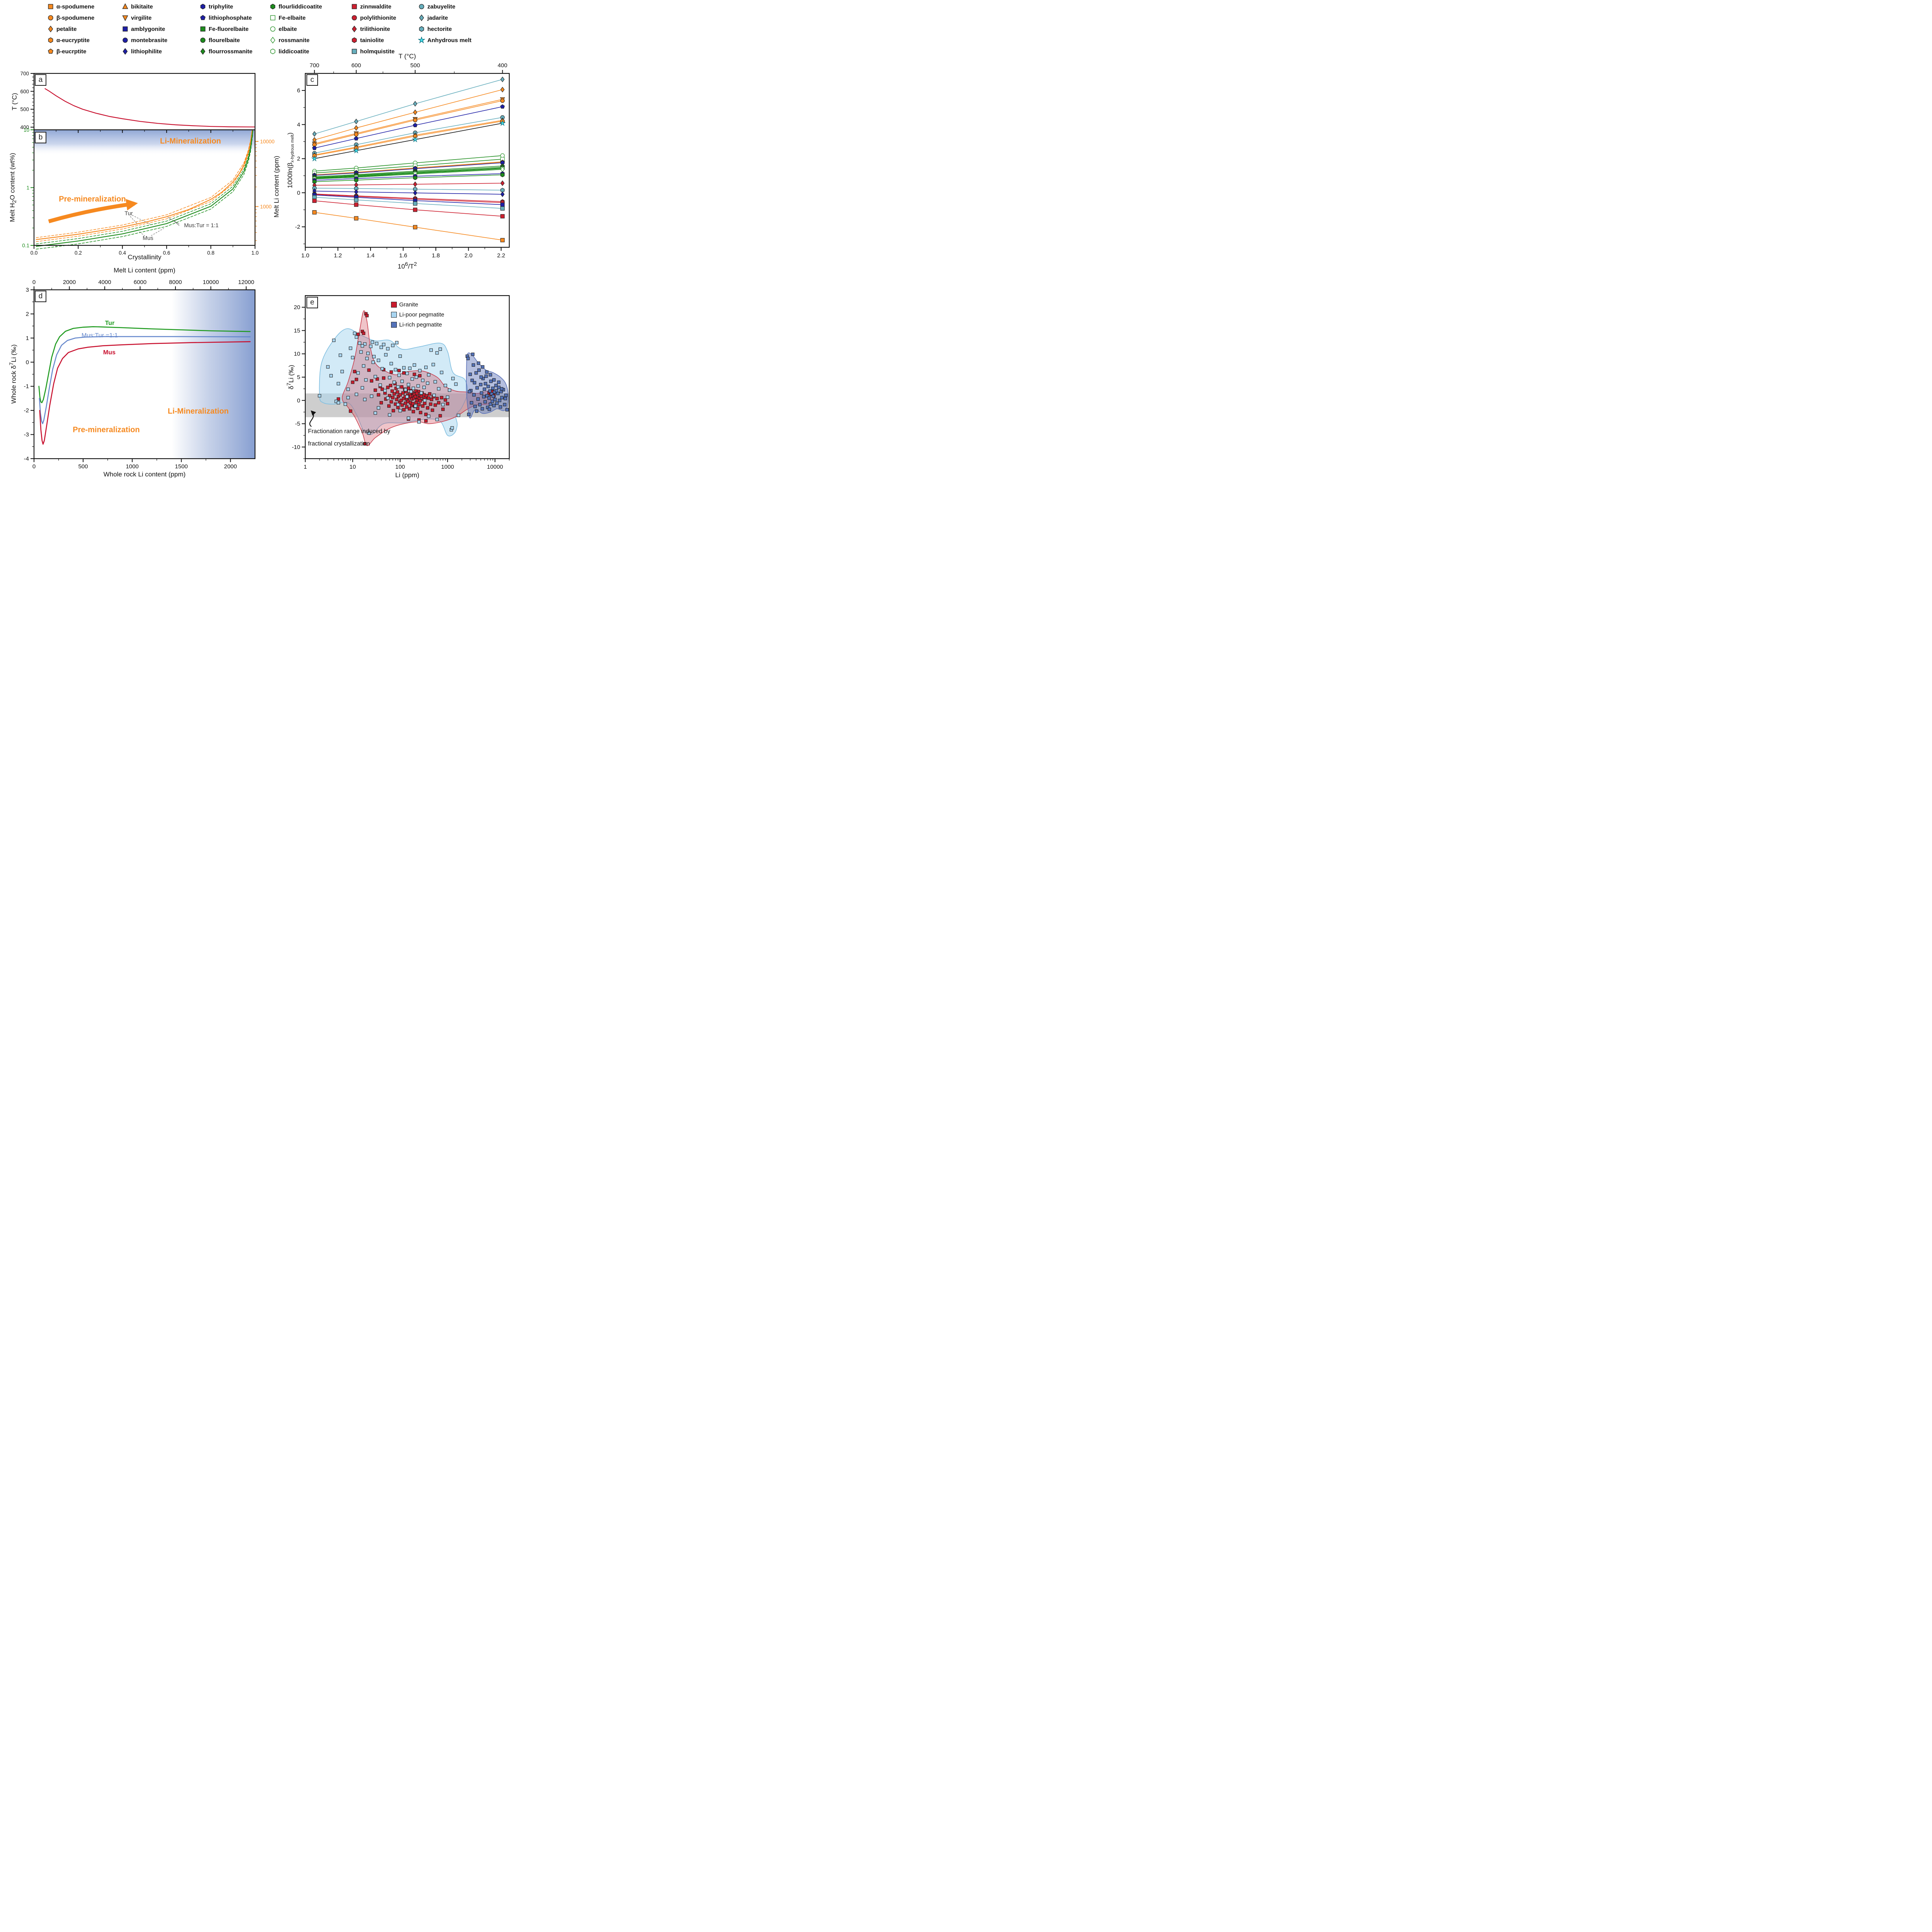  What do you see at coordinates (223, 29) in the screenshot?
I see `legend-item-Fe-fluorelbaite: Fe-fluorelbaite` at bounding box center [223, 29].